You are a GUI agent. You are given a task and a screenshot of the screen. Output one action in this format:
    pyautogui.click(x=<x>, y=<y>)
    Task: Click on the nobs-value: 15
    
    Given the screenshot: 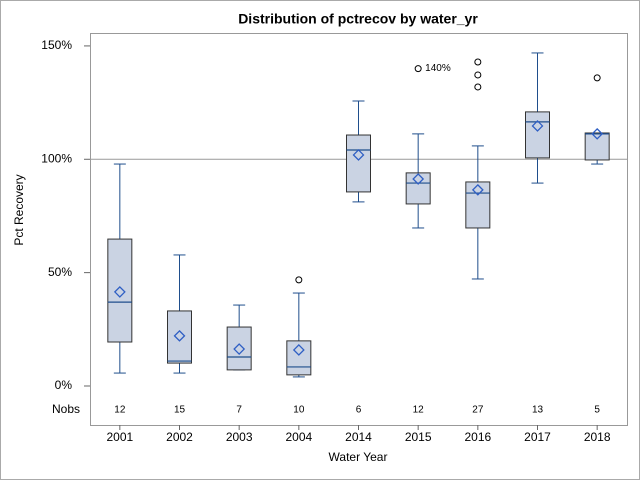 What is the action you would take?
    pyautogui.click(x=180, y=410)
    